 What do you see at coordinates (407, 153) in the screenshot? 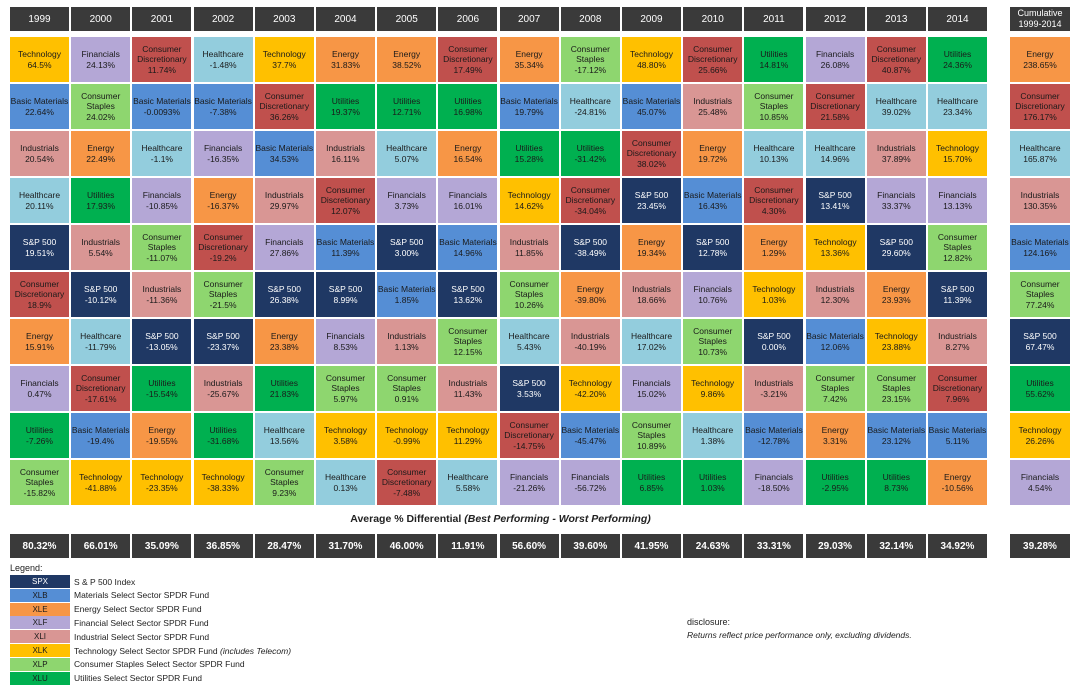
I see `cell-2005-healthcare: Healthcare 5.07%` at bounding box center [407, 153].